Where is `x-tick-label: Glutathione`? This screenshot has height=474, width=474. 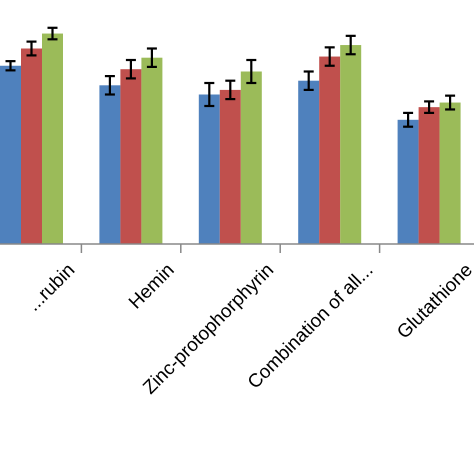 x-tick-label: Glutathione is located at coordinates (433, 302).